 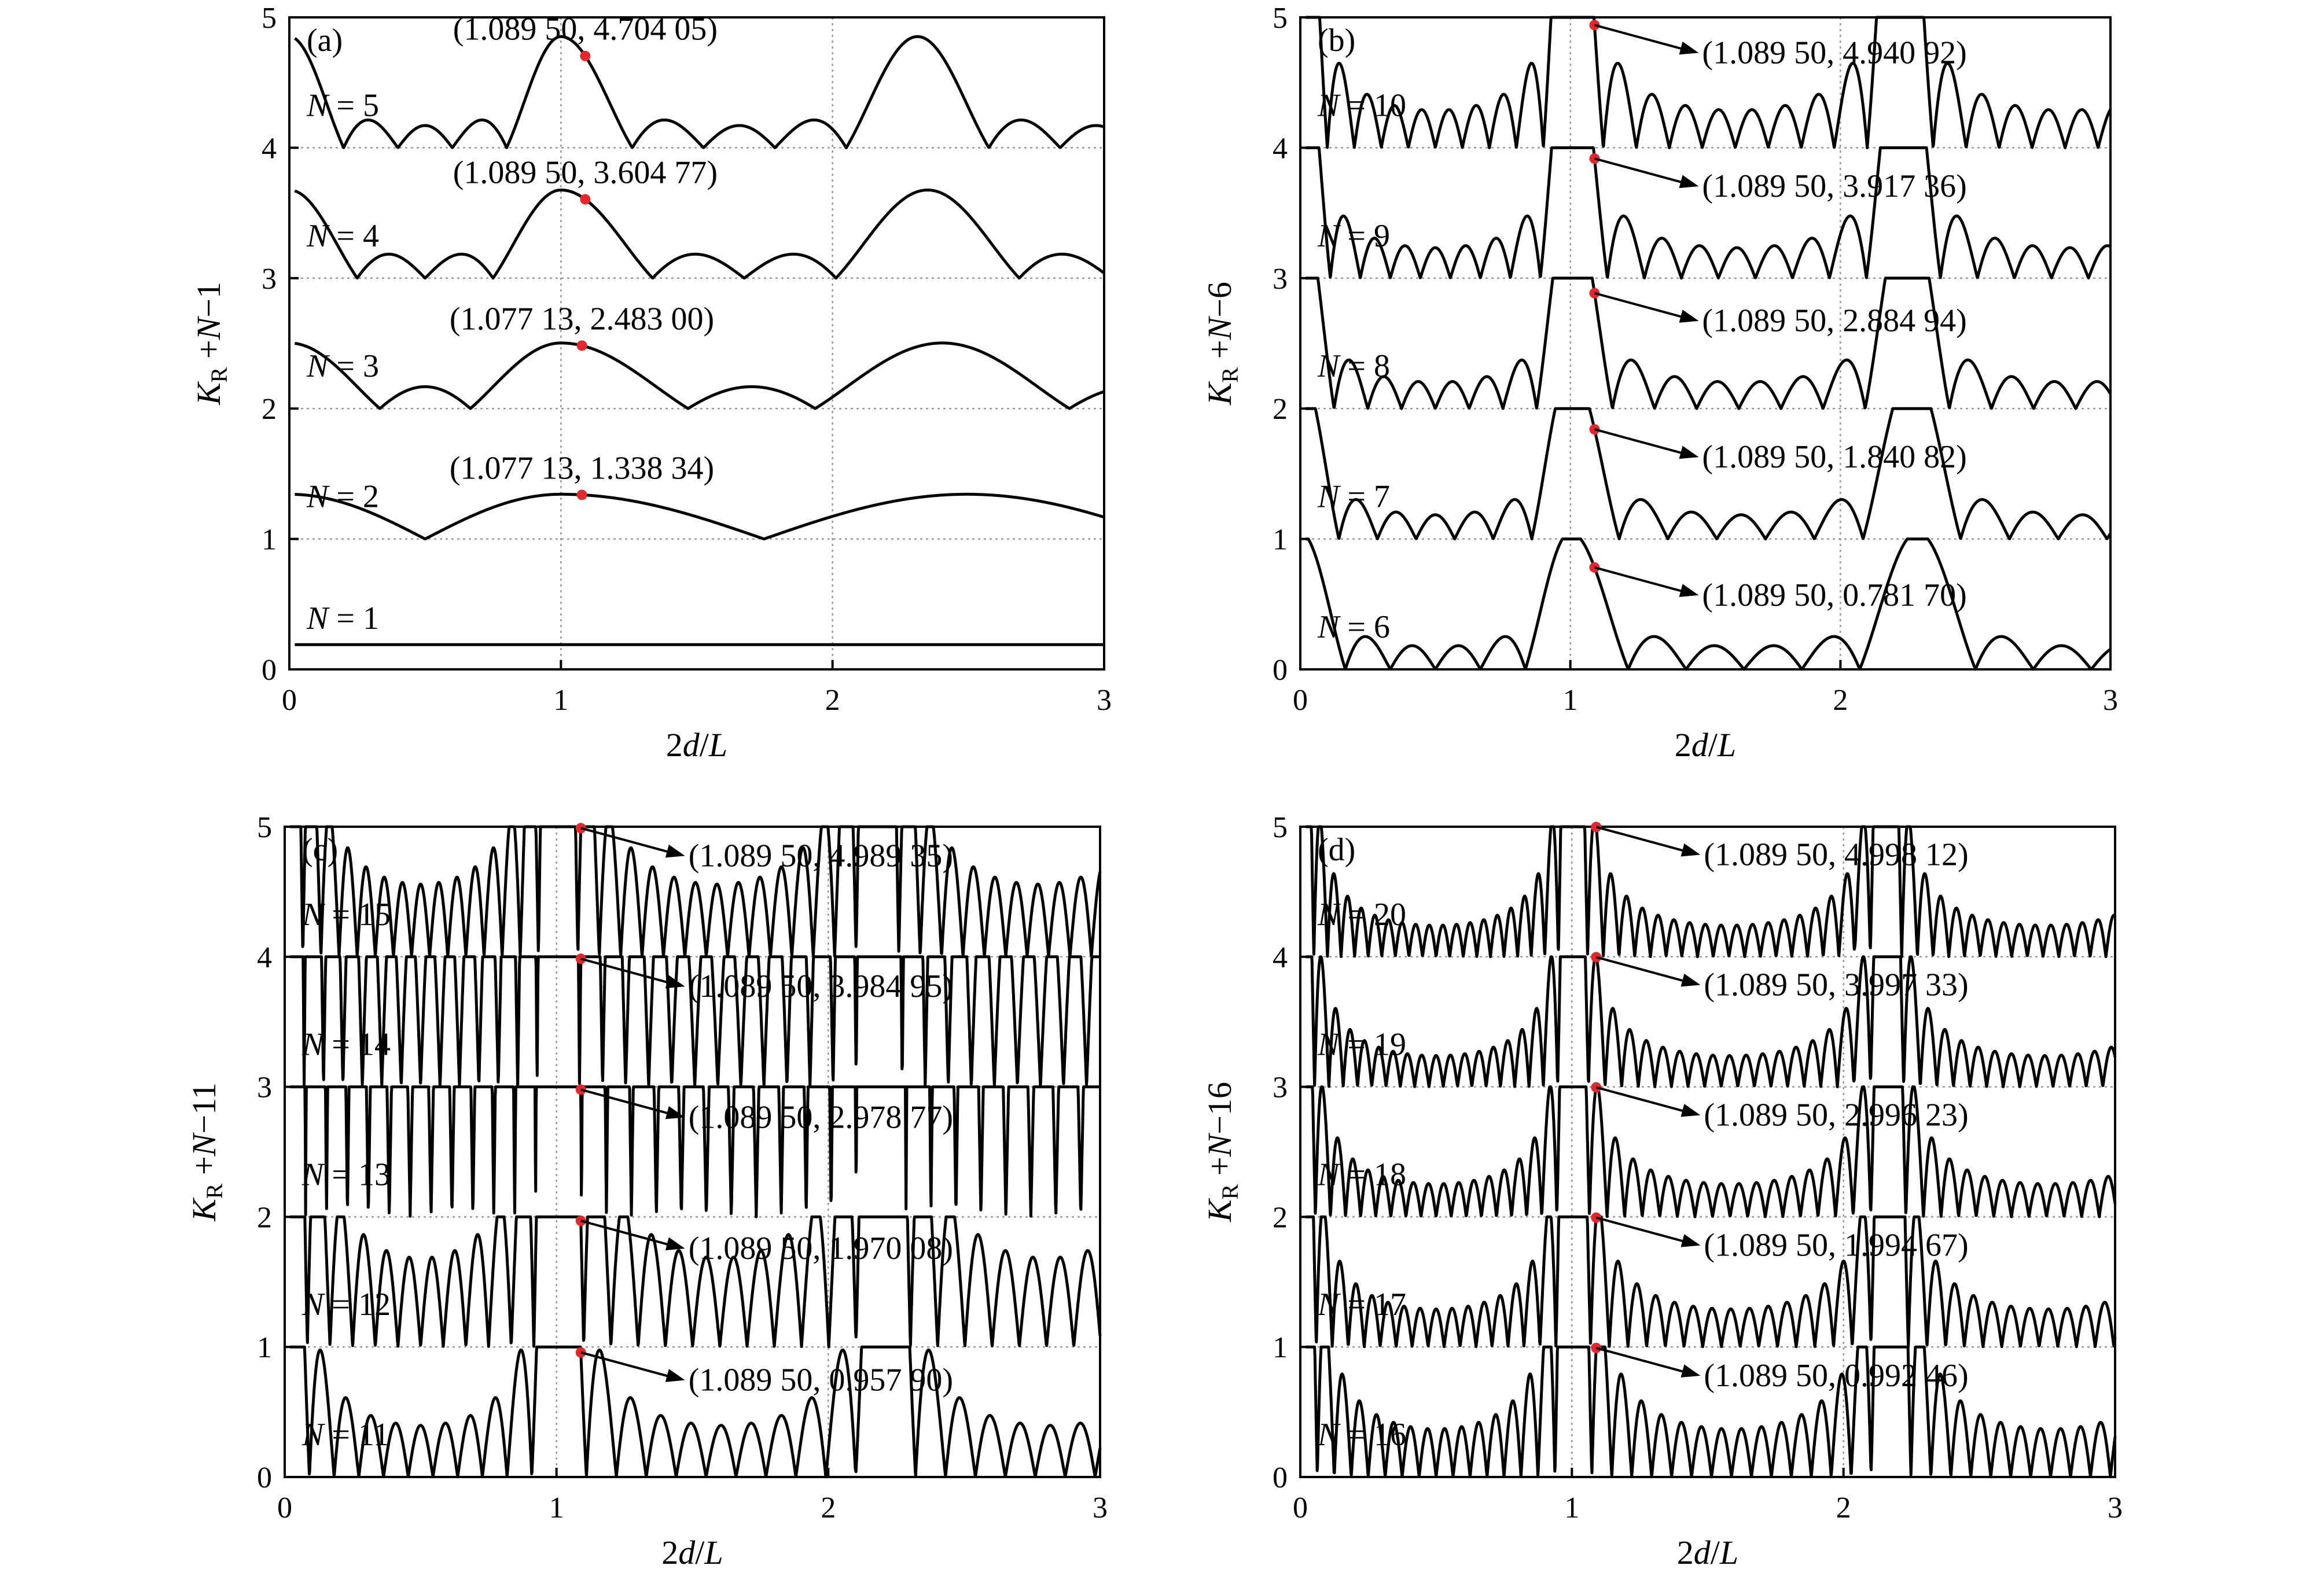 What do you see at coordinates (1361, 1045) in the screenshot?
I see `curve-label-n19: N = 19` at bounding box center [1361, 1045].